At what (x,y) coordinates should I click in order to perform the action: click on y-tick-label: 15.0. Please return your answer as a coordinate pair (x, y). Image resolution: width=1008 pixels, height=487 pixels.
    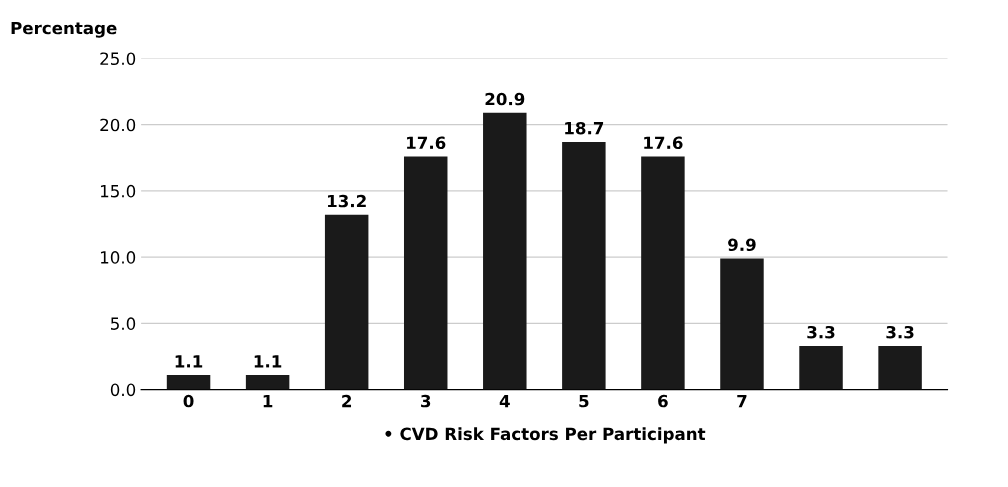
    Looking at the image, I should click on (118, 191).